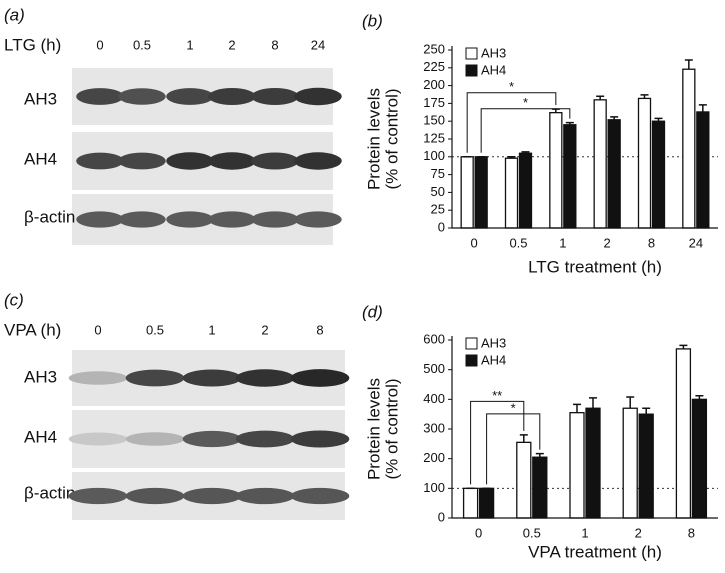  I want to click on y-tick-label: 500, so click(434, 368).